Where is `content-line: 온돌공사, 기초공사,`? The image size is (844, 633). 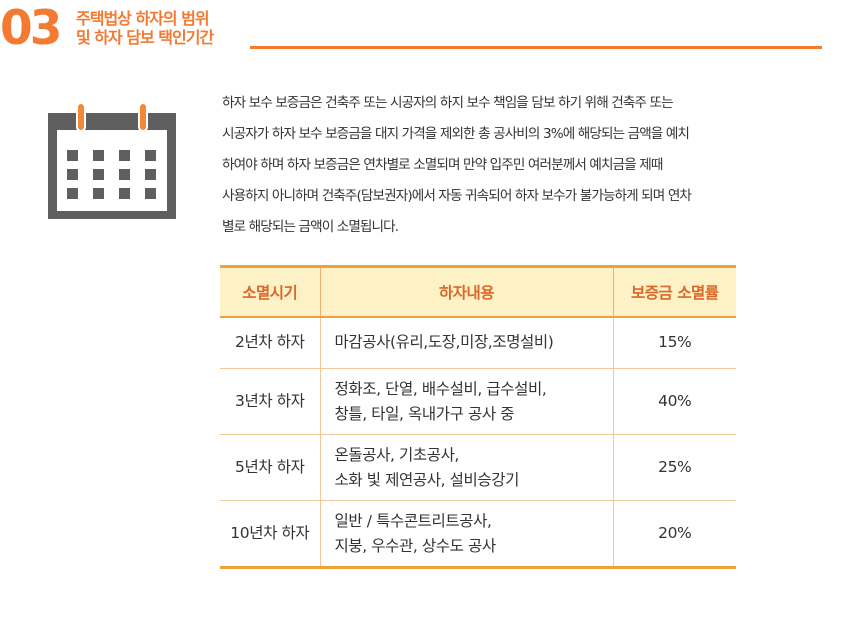 content-line: 온돌공사, 기초공사, is located at coordinates (397, 454).